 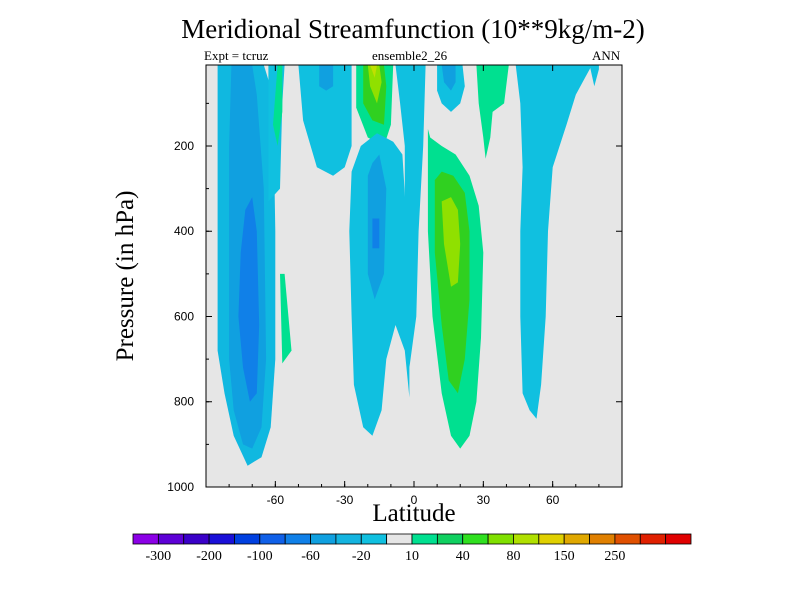 I want to click on colorbar-label: 250, so click(x=614, y=556).